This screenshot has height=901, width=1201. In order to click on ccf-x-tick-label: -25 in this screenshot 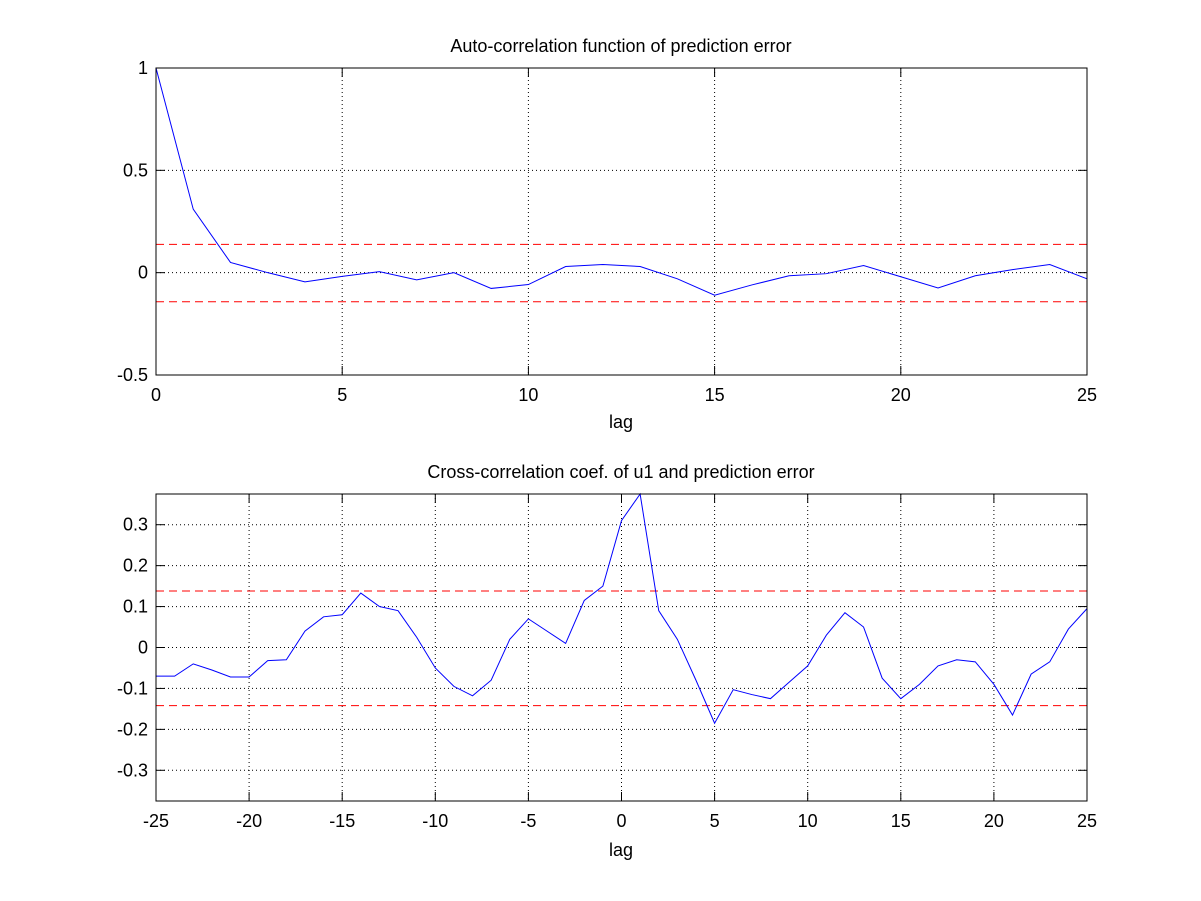, I will do `click(156, 821)`.